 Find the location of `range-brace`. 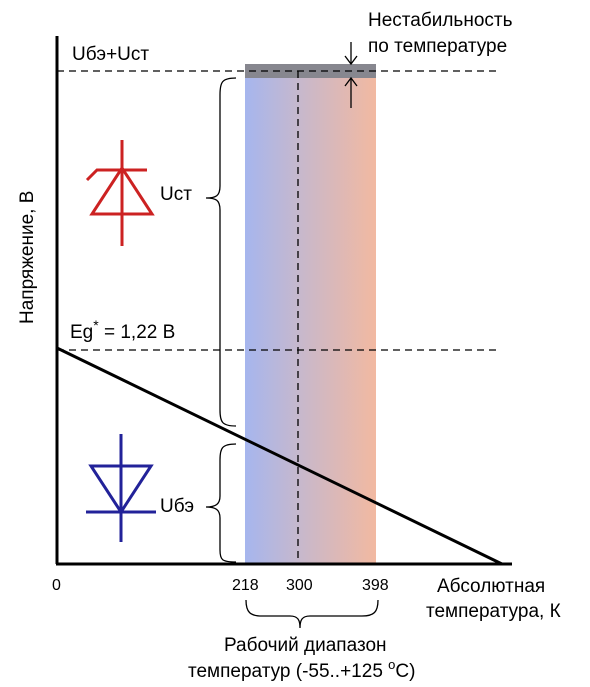

range-brace is located at coordinates (312, 614).